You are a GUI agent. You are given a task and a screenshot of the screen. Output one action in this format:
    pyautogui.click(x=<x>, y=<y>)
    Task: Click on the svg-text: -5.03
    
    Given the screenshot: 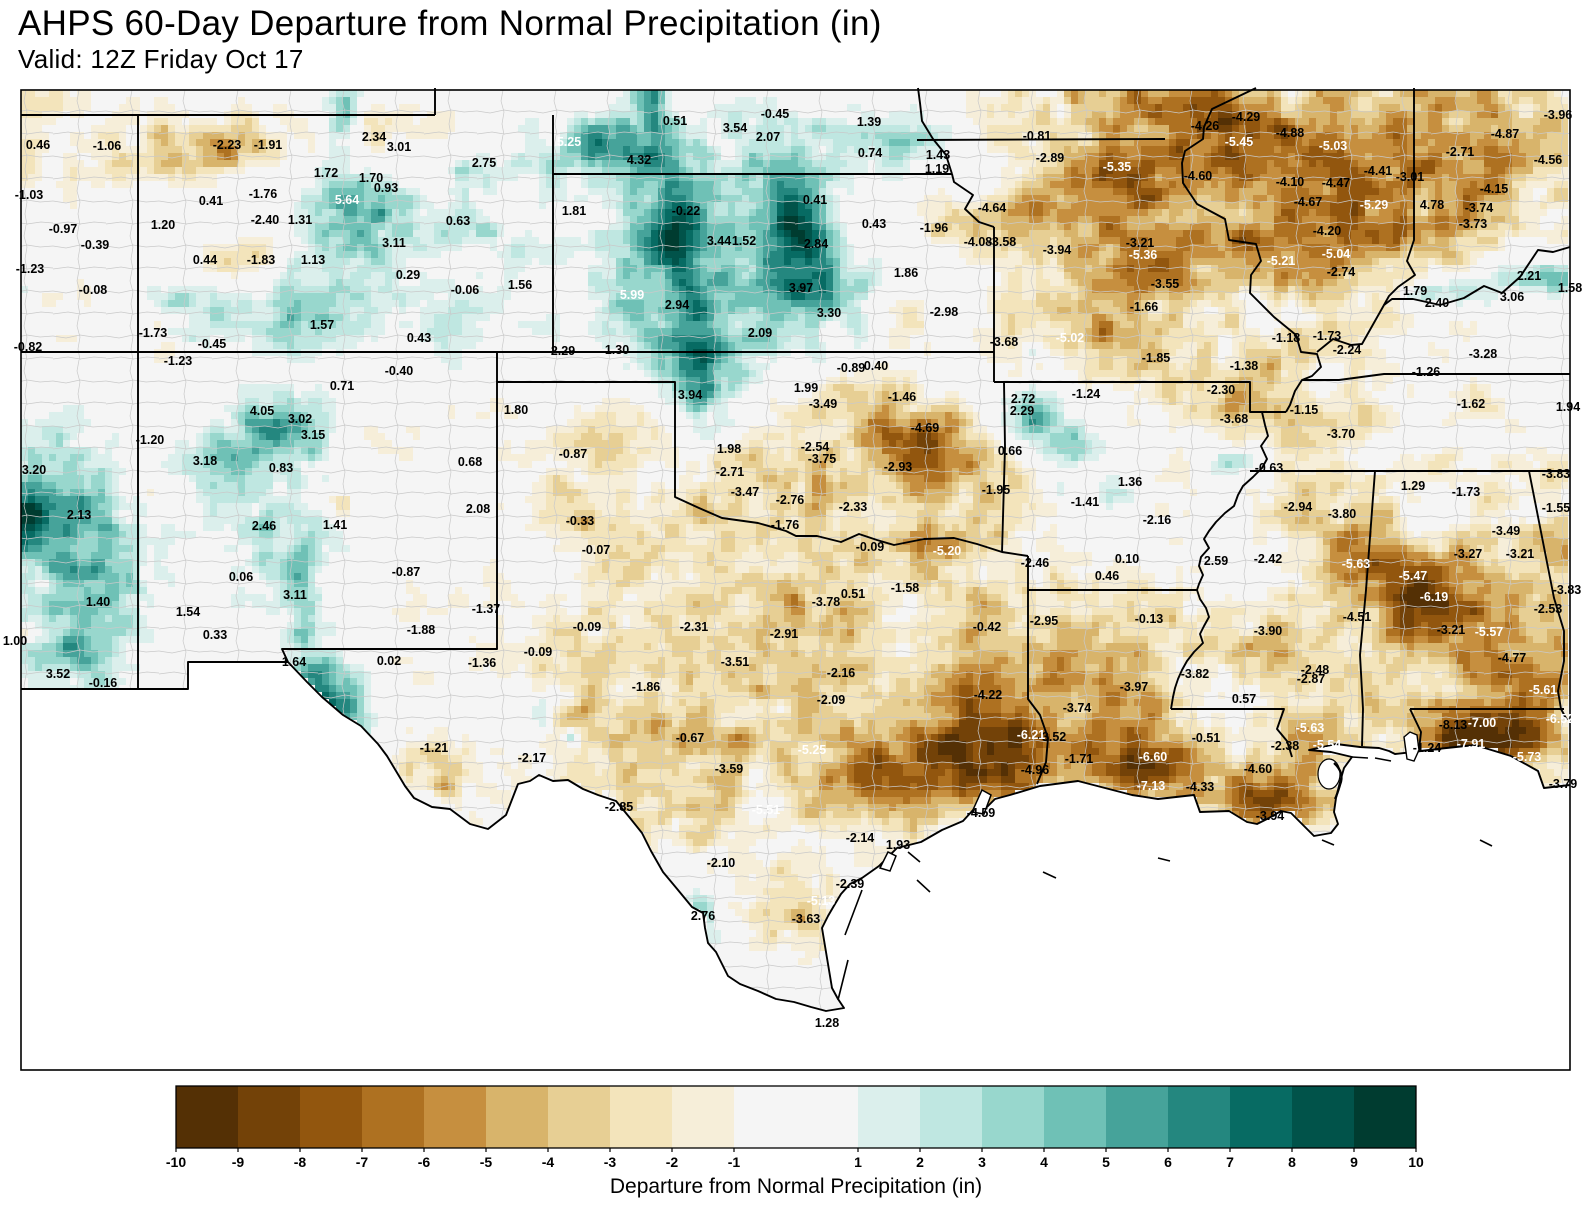 What is the action you would take?
    pyautogui.click(x=1333, y=146)
    